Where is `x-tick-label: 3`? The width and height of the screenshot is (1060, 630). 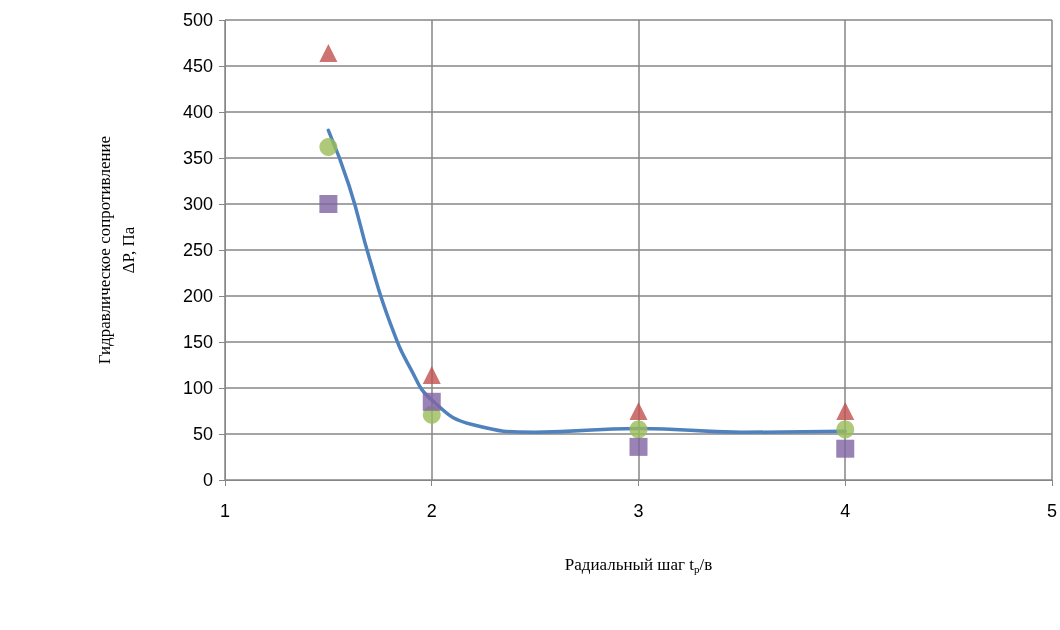 x-tick-label: 3 is located at coordinates (638, 511).